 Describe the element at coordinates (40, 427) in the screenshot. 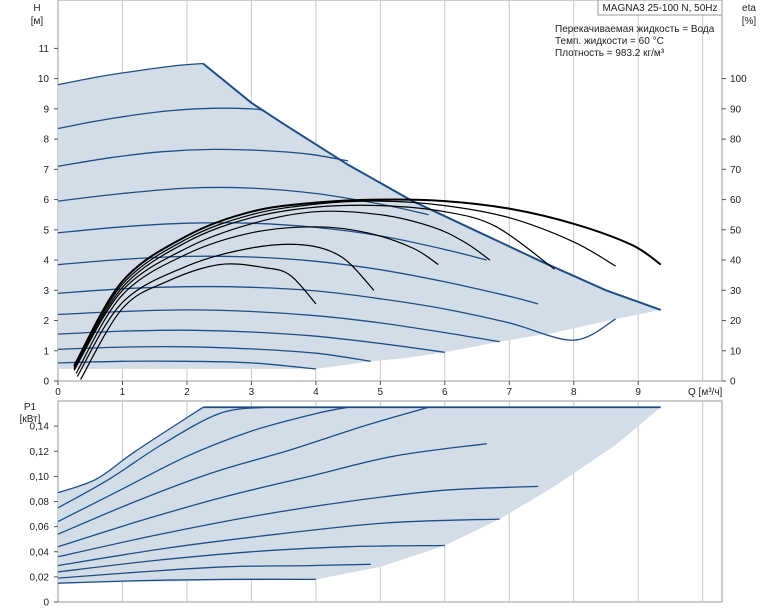

I see `power-tick-label: 0,14` at that location.